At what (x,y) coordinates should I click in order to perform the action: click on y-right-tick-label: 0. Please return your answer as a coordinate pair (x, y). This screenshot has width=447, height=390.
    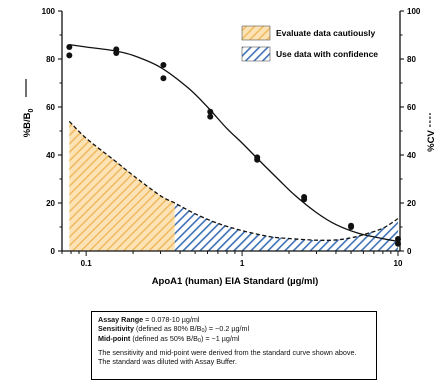
    Looking at the image, I should click on (409, 251).